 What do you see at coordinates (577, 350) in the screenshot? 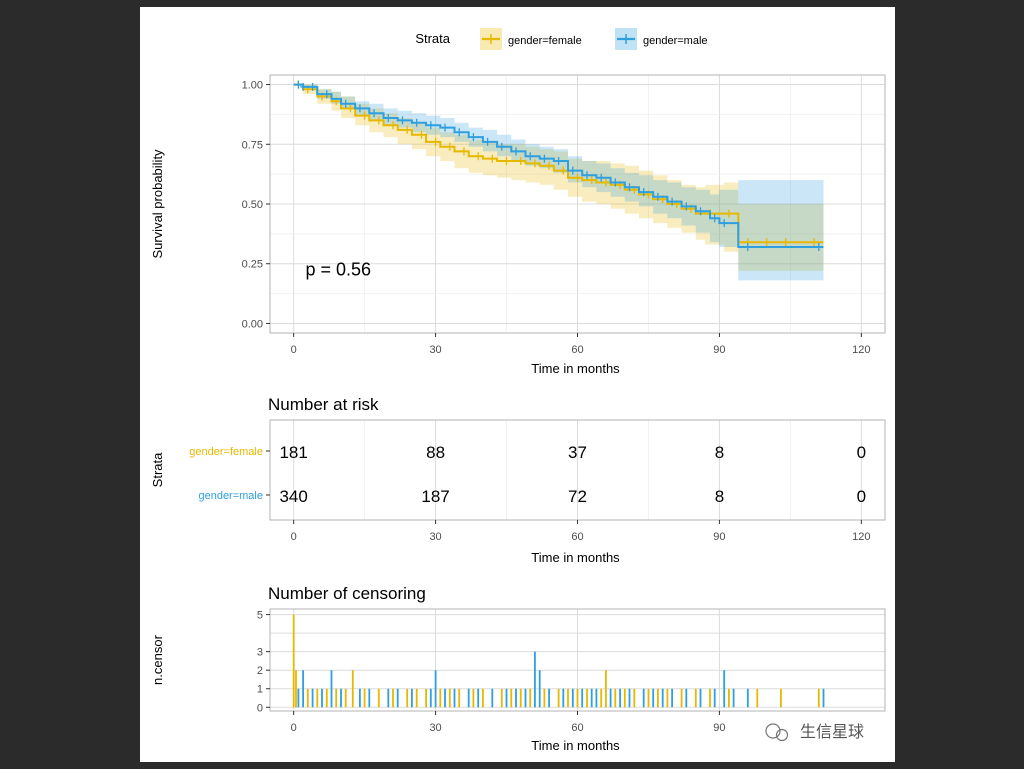
I see `km-x-tick-label: 60` at bounding box center [577, 350].